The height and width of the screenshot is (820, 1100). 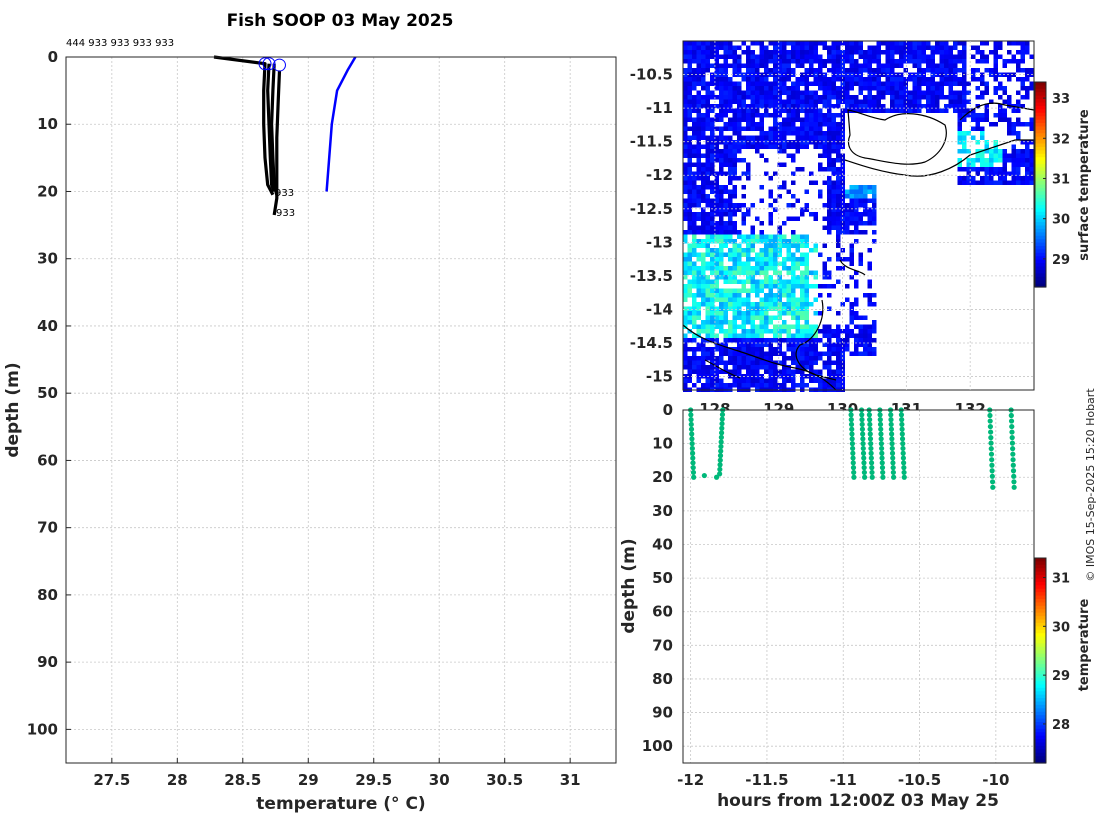 What do you see at coordinates (651, 276) in the screenshot?
I see `map-y-tick-label: -13.5` at bounding box center [651, 276].